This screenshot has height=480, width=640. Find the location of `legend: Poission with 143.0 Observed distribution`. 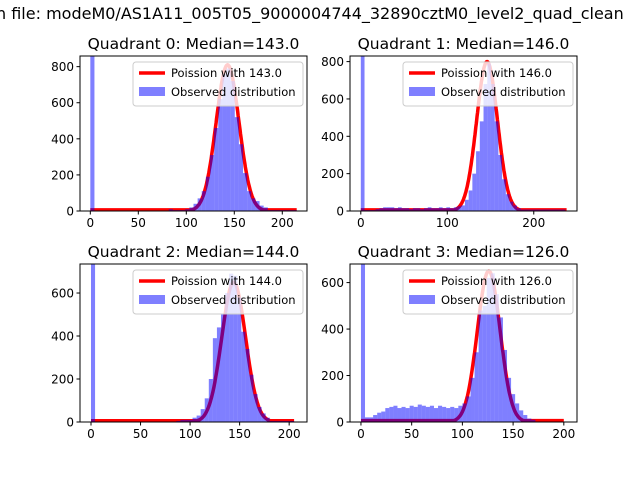

legend: Poission with 143.0 Observed distribution is located at coordinates (218, 84).